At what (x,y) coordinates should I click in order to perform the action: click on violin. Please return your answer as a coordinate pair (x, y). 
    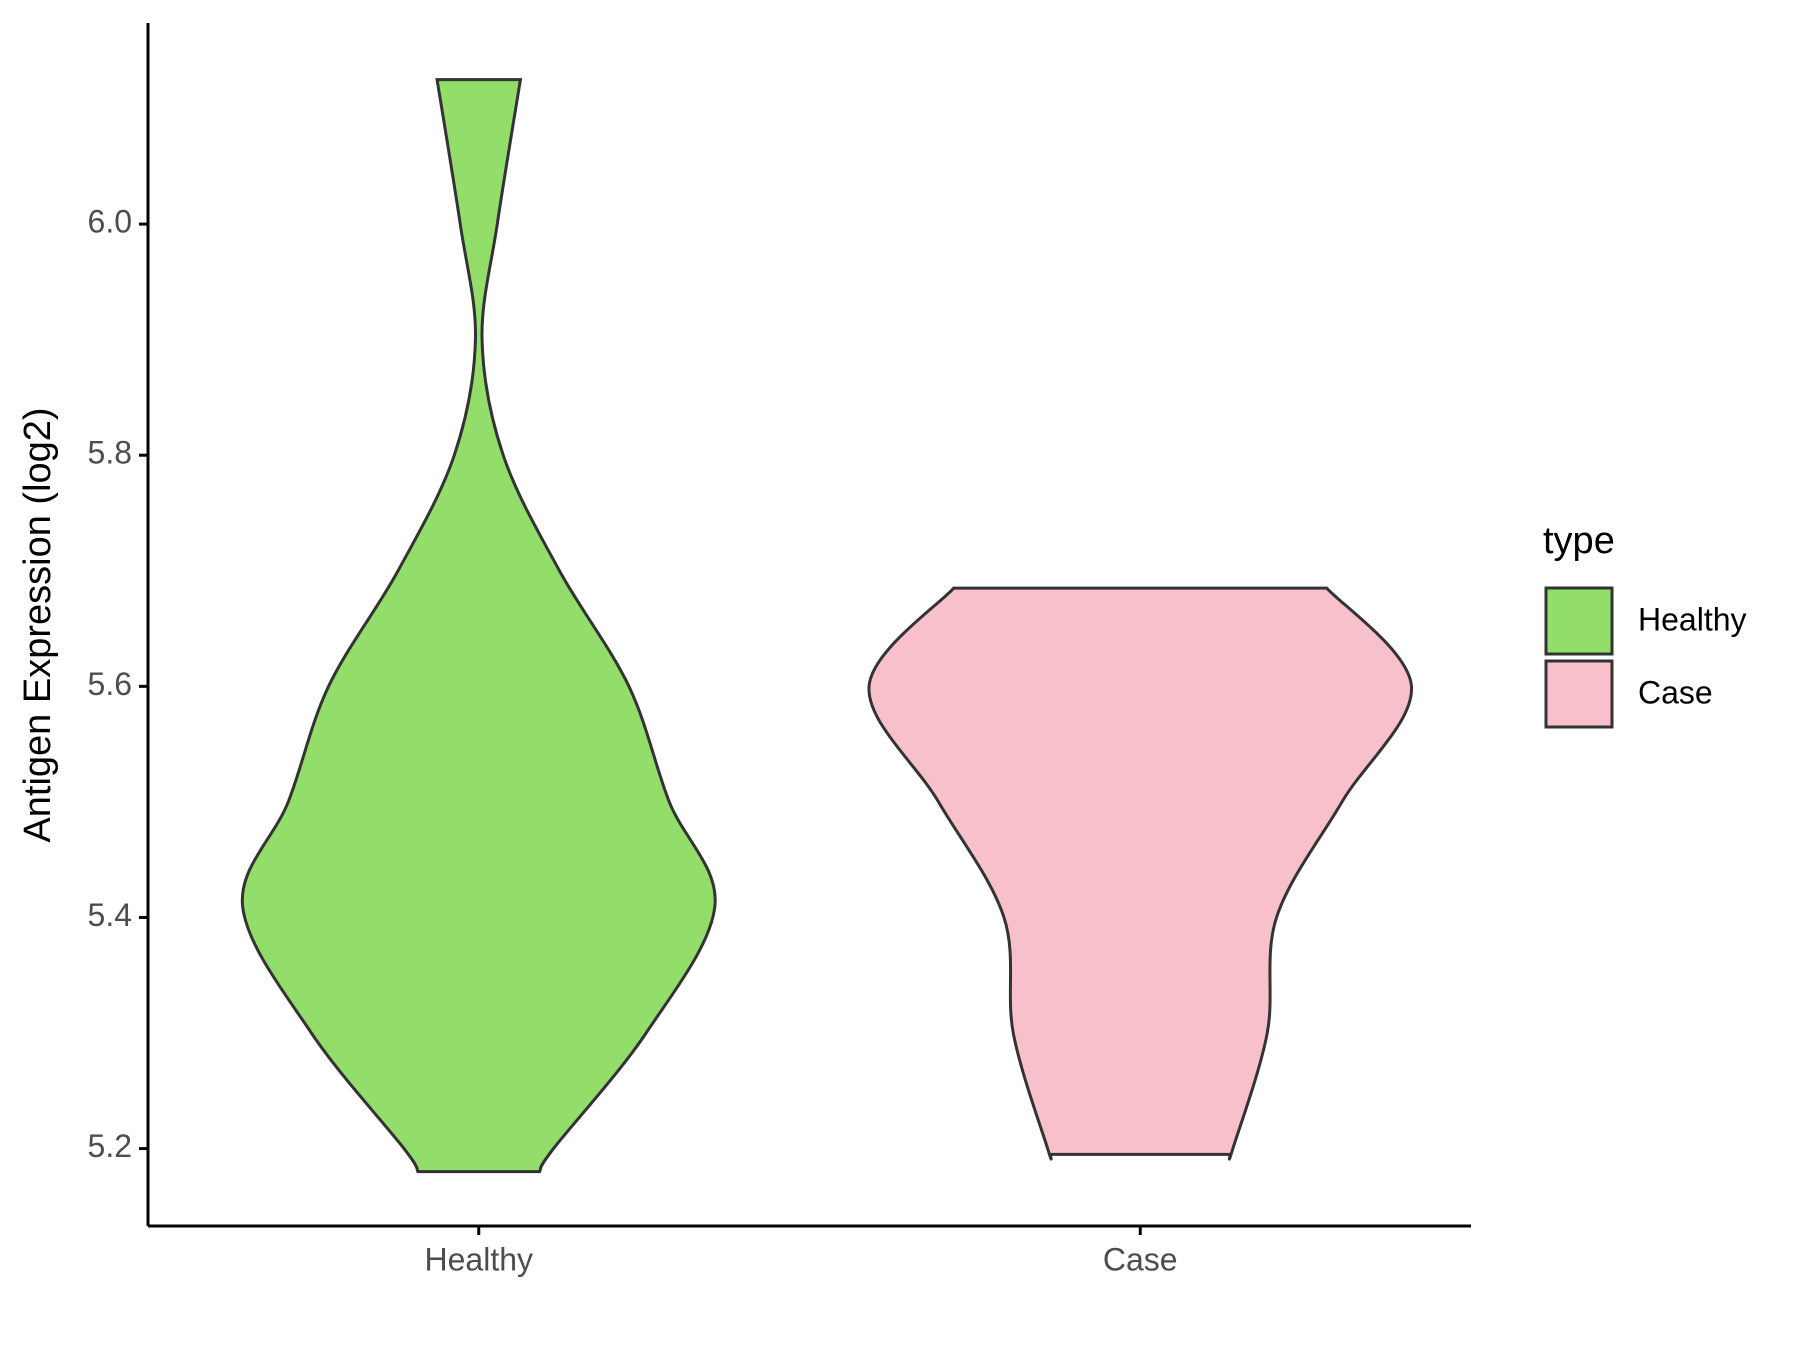
    Looking at the image, I should click on (1140, 873).